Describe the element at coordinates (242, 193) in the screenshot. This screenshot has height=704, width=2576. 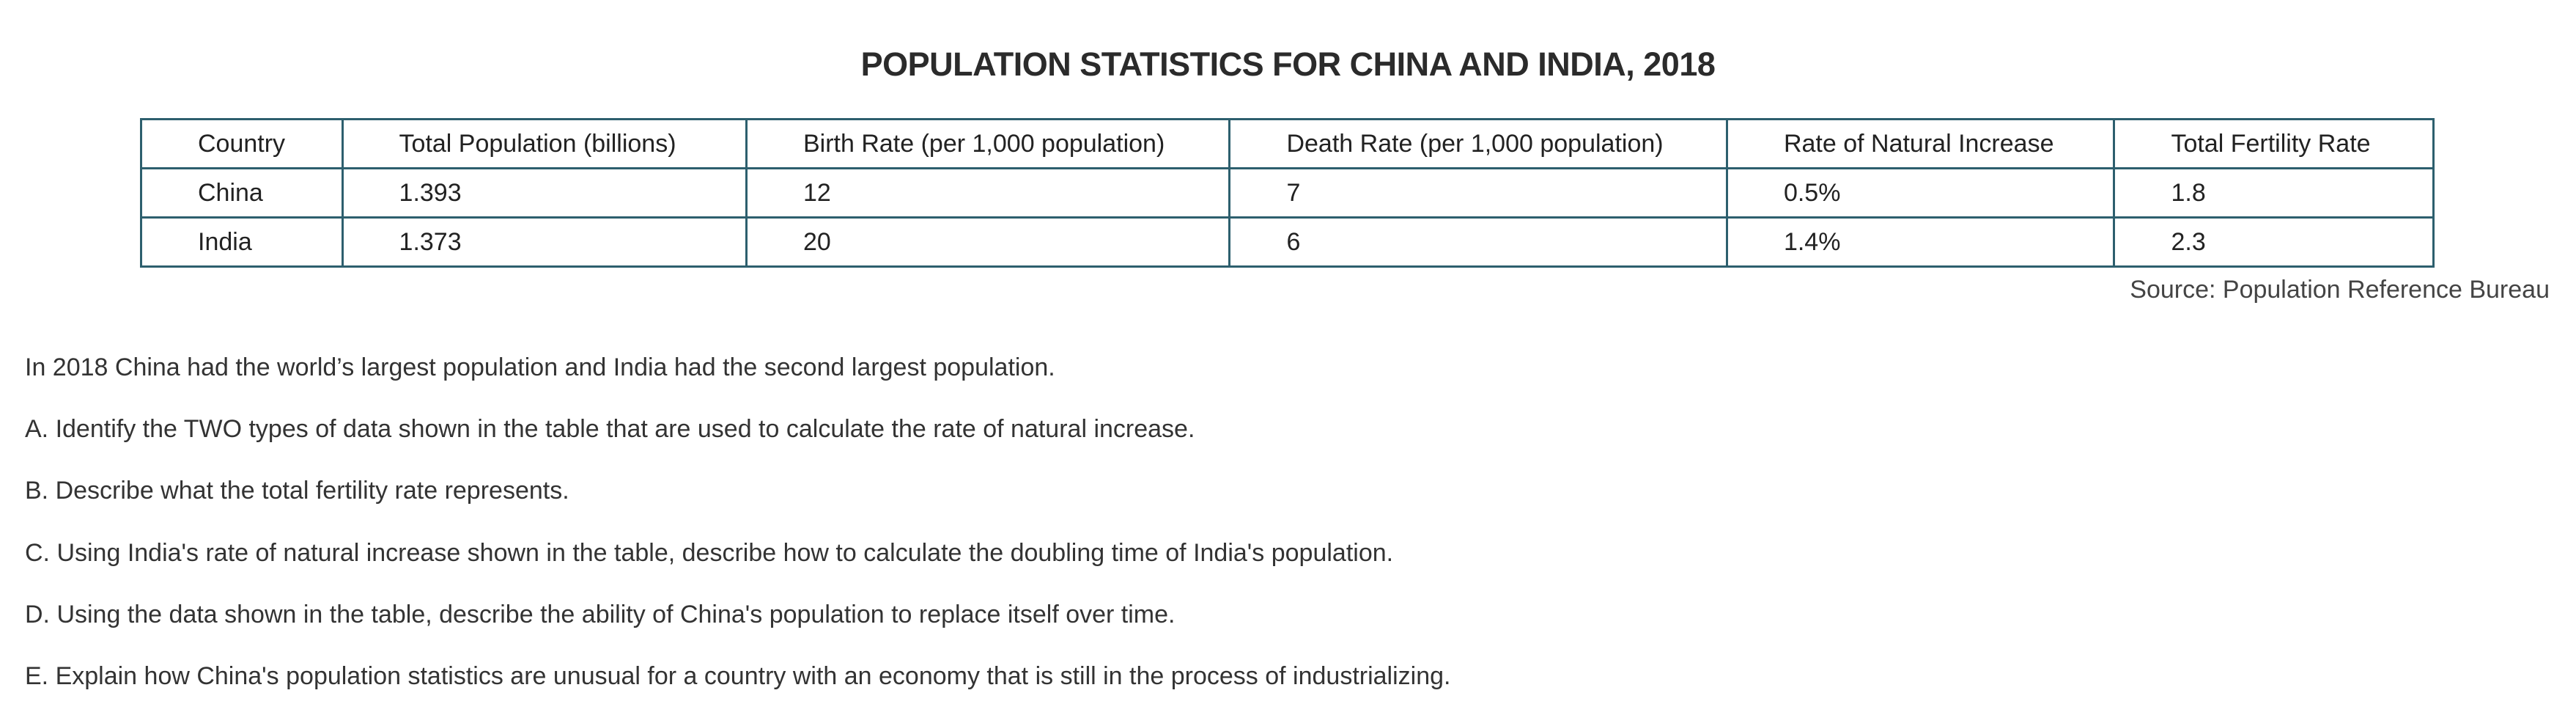
I see `table-cell: China` at that location.